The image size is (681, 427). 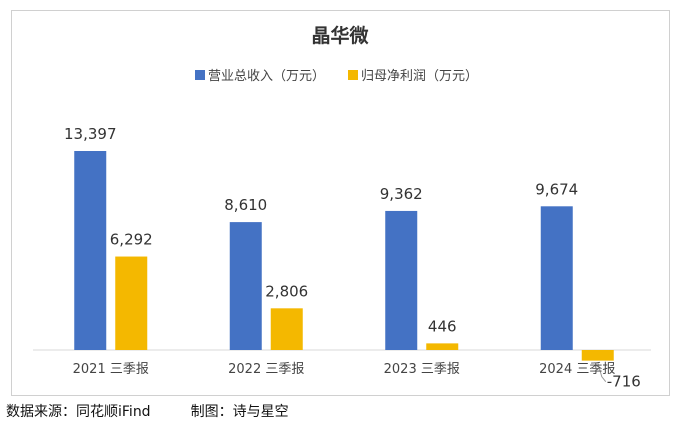 I want to click on value-label-s2-c3: 446, so click(x=442, y=326).